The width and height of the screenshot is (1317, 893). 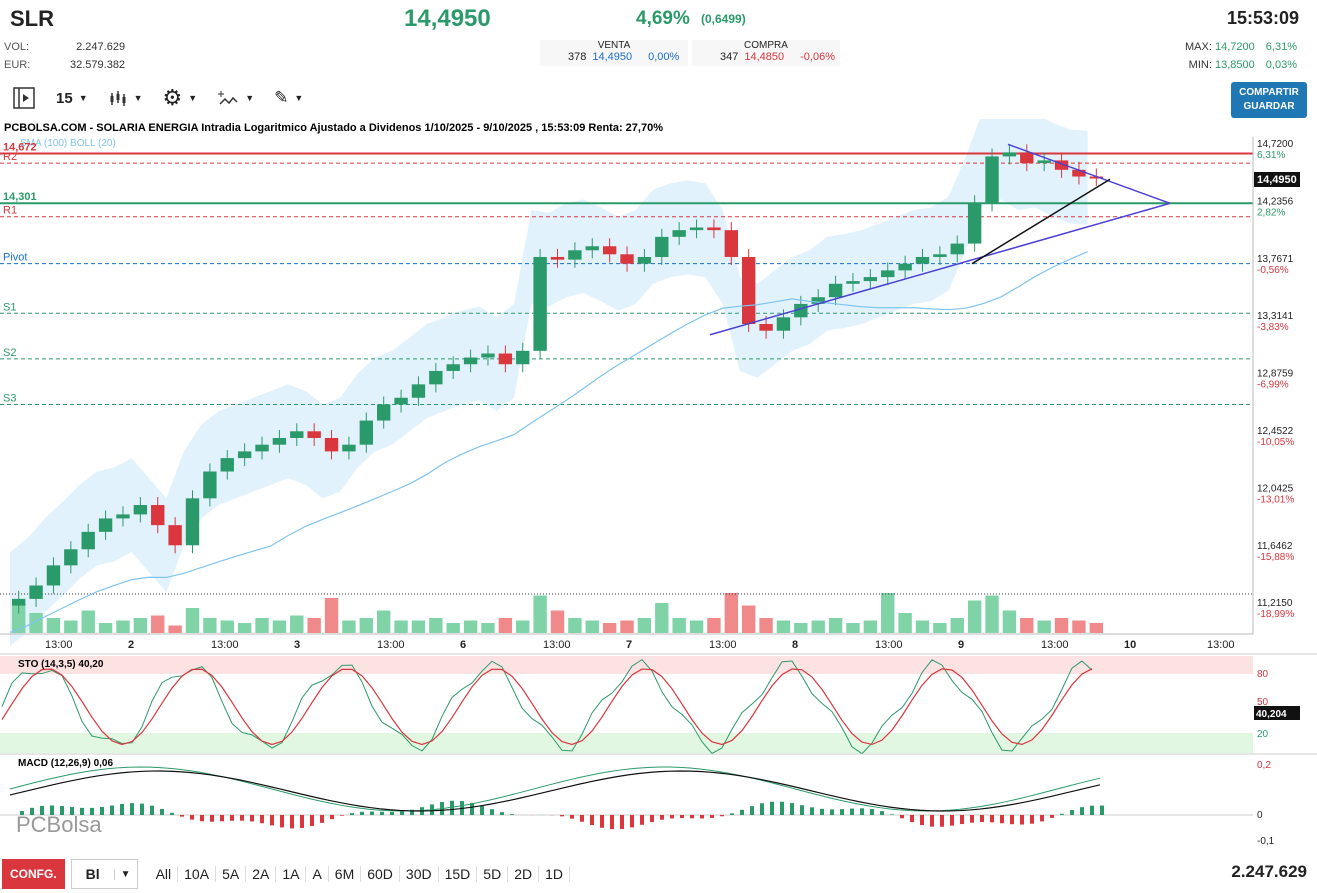 What do you see at coordinates (447, 18) in the screenshot?
I see `last-price: 14,4950` at bounding box center [447, 18].